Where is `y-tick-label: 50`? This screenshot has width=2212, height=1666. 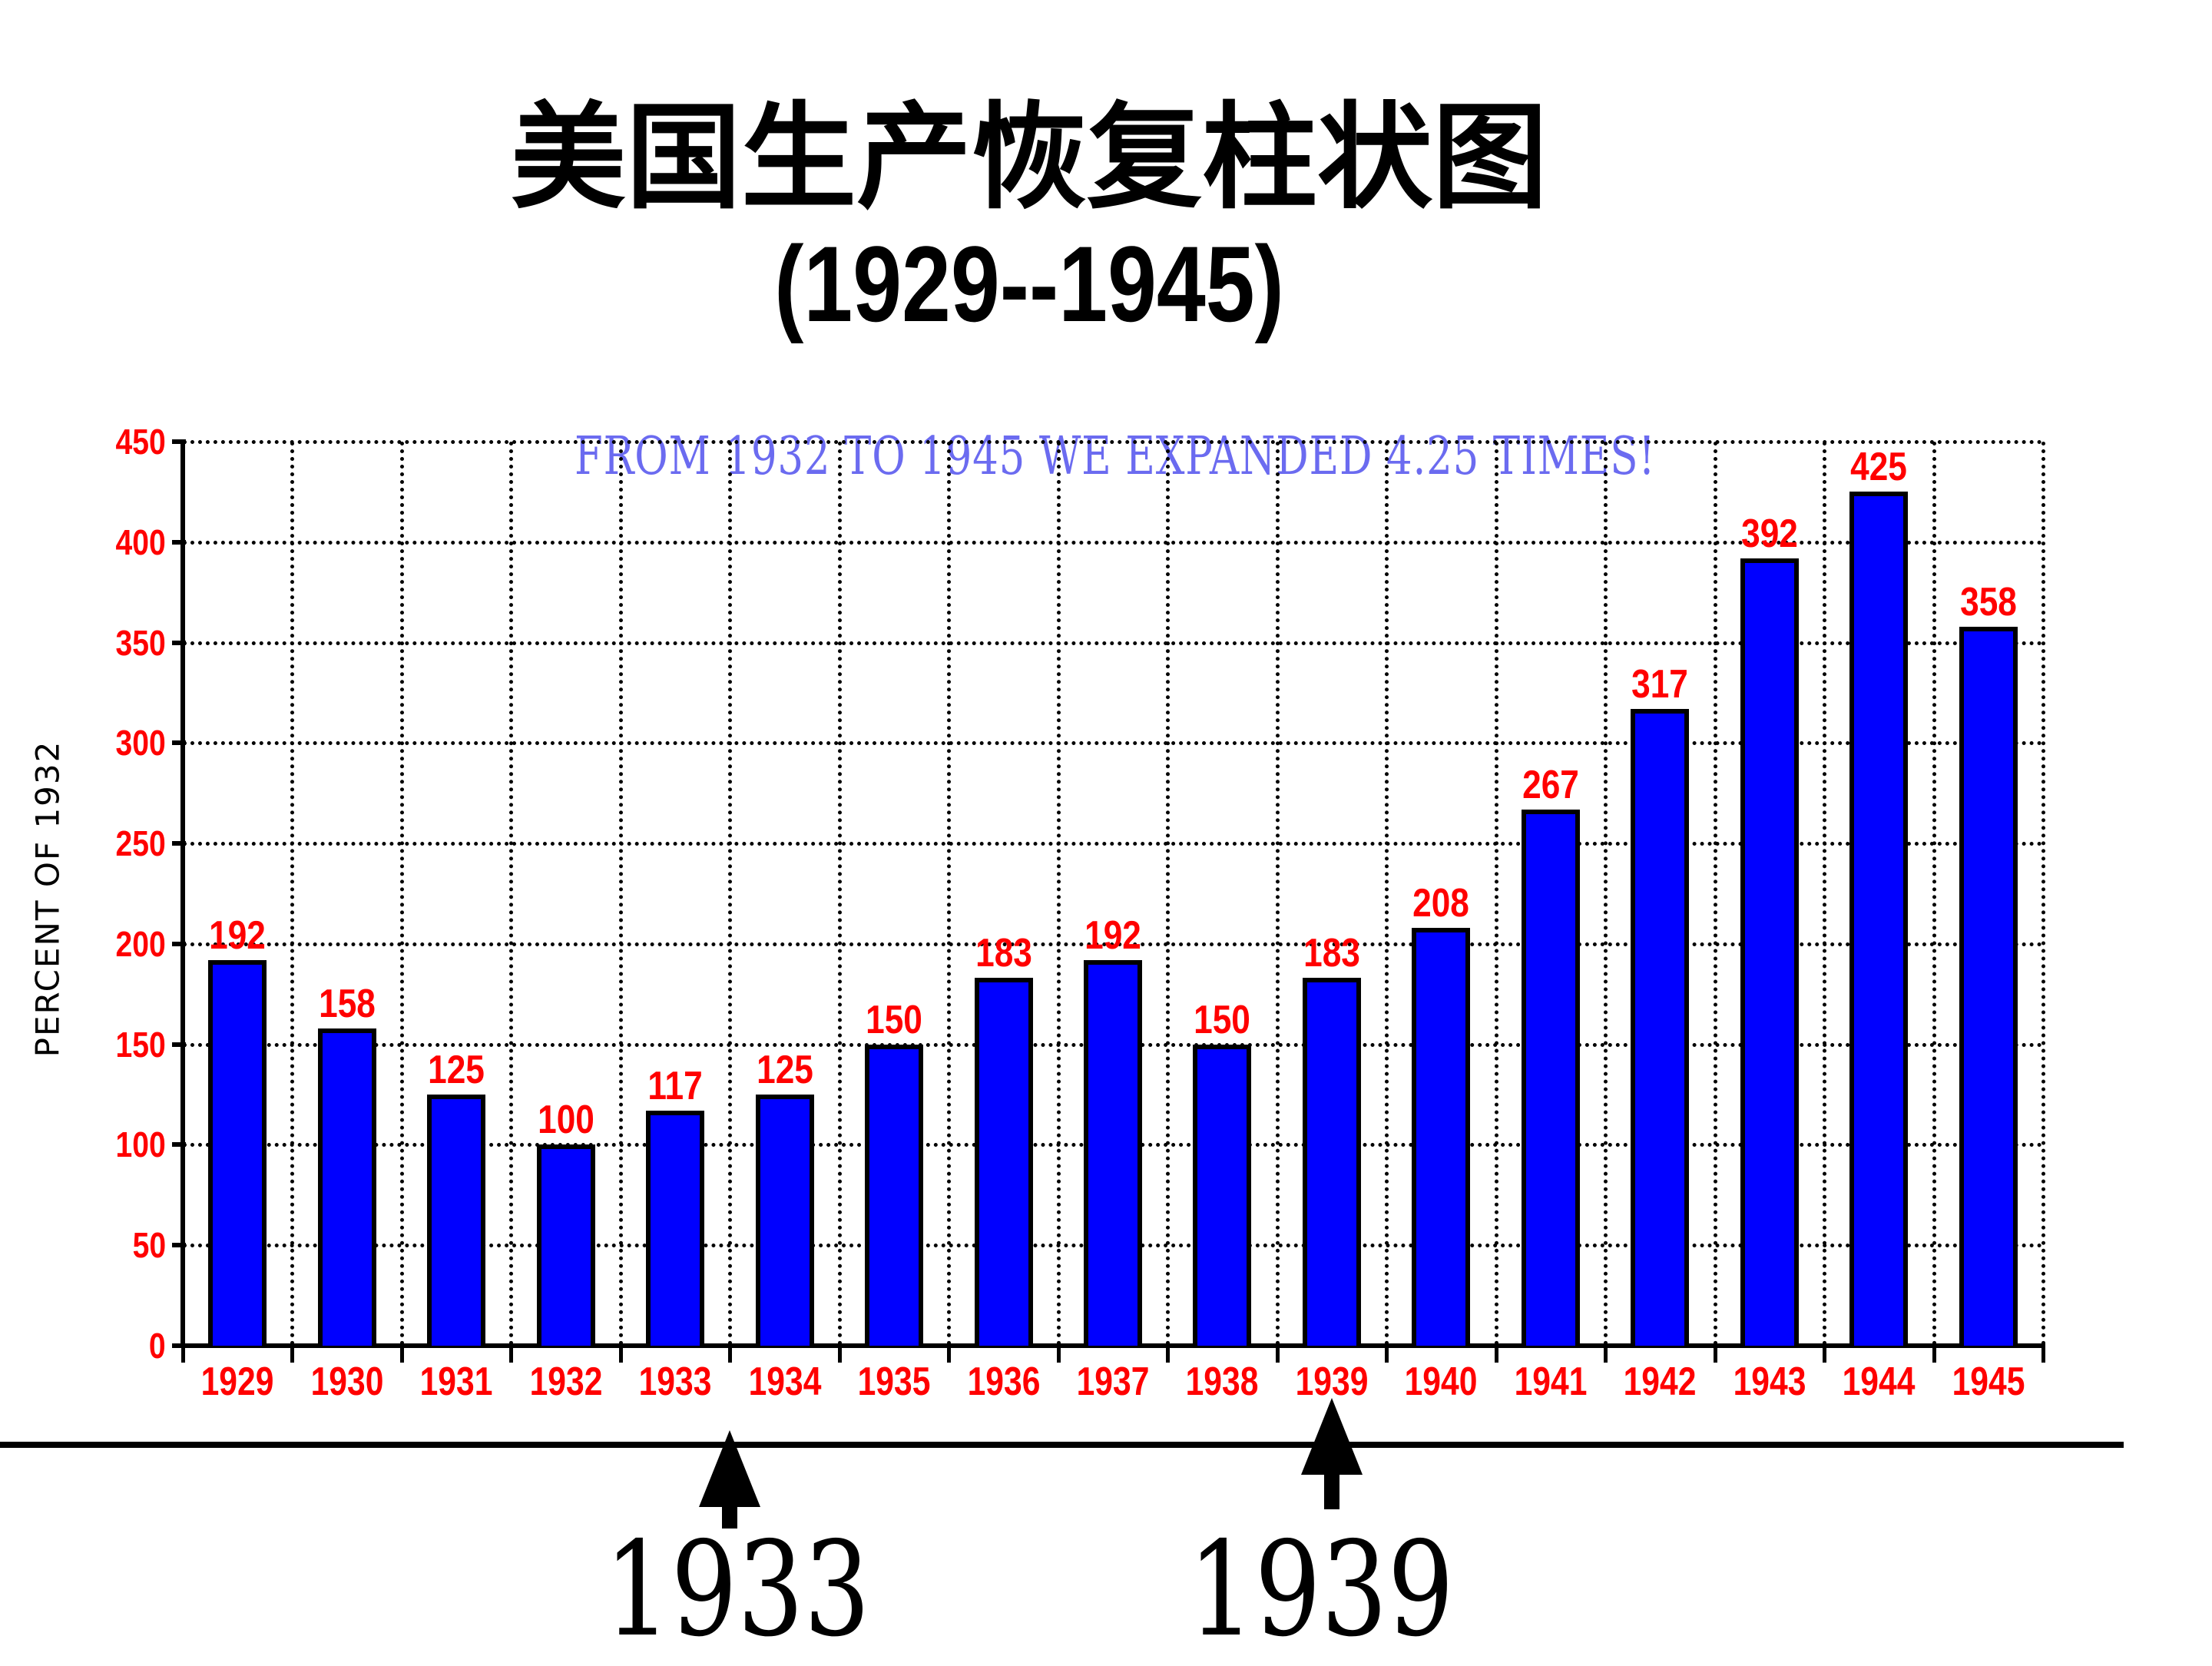
y-tick-label: 50 is located at coordinates (149, 1245).